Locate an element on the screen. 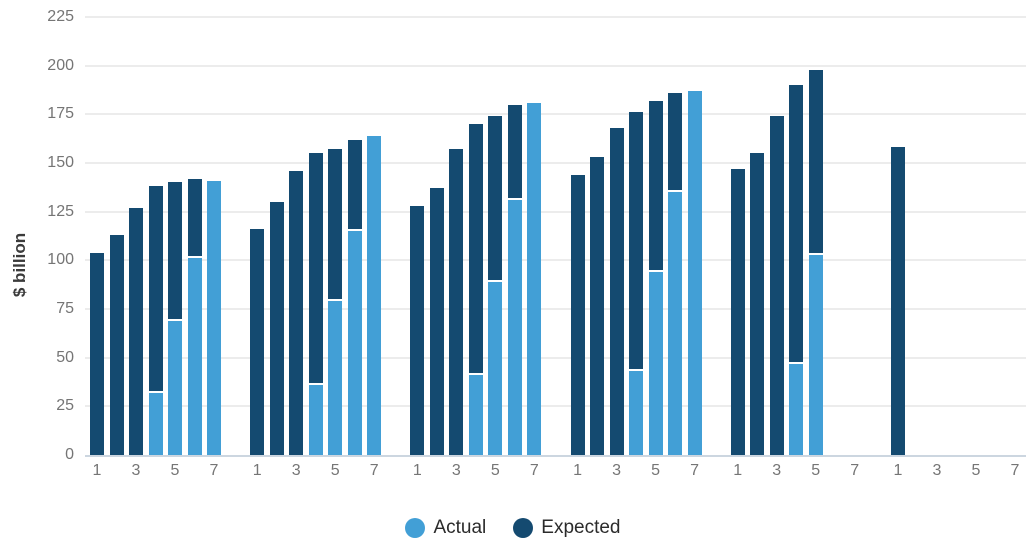 The image size is (1026, 553). legend: Actual Expected is located at coordinates (513, 528).